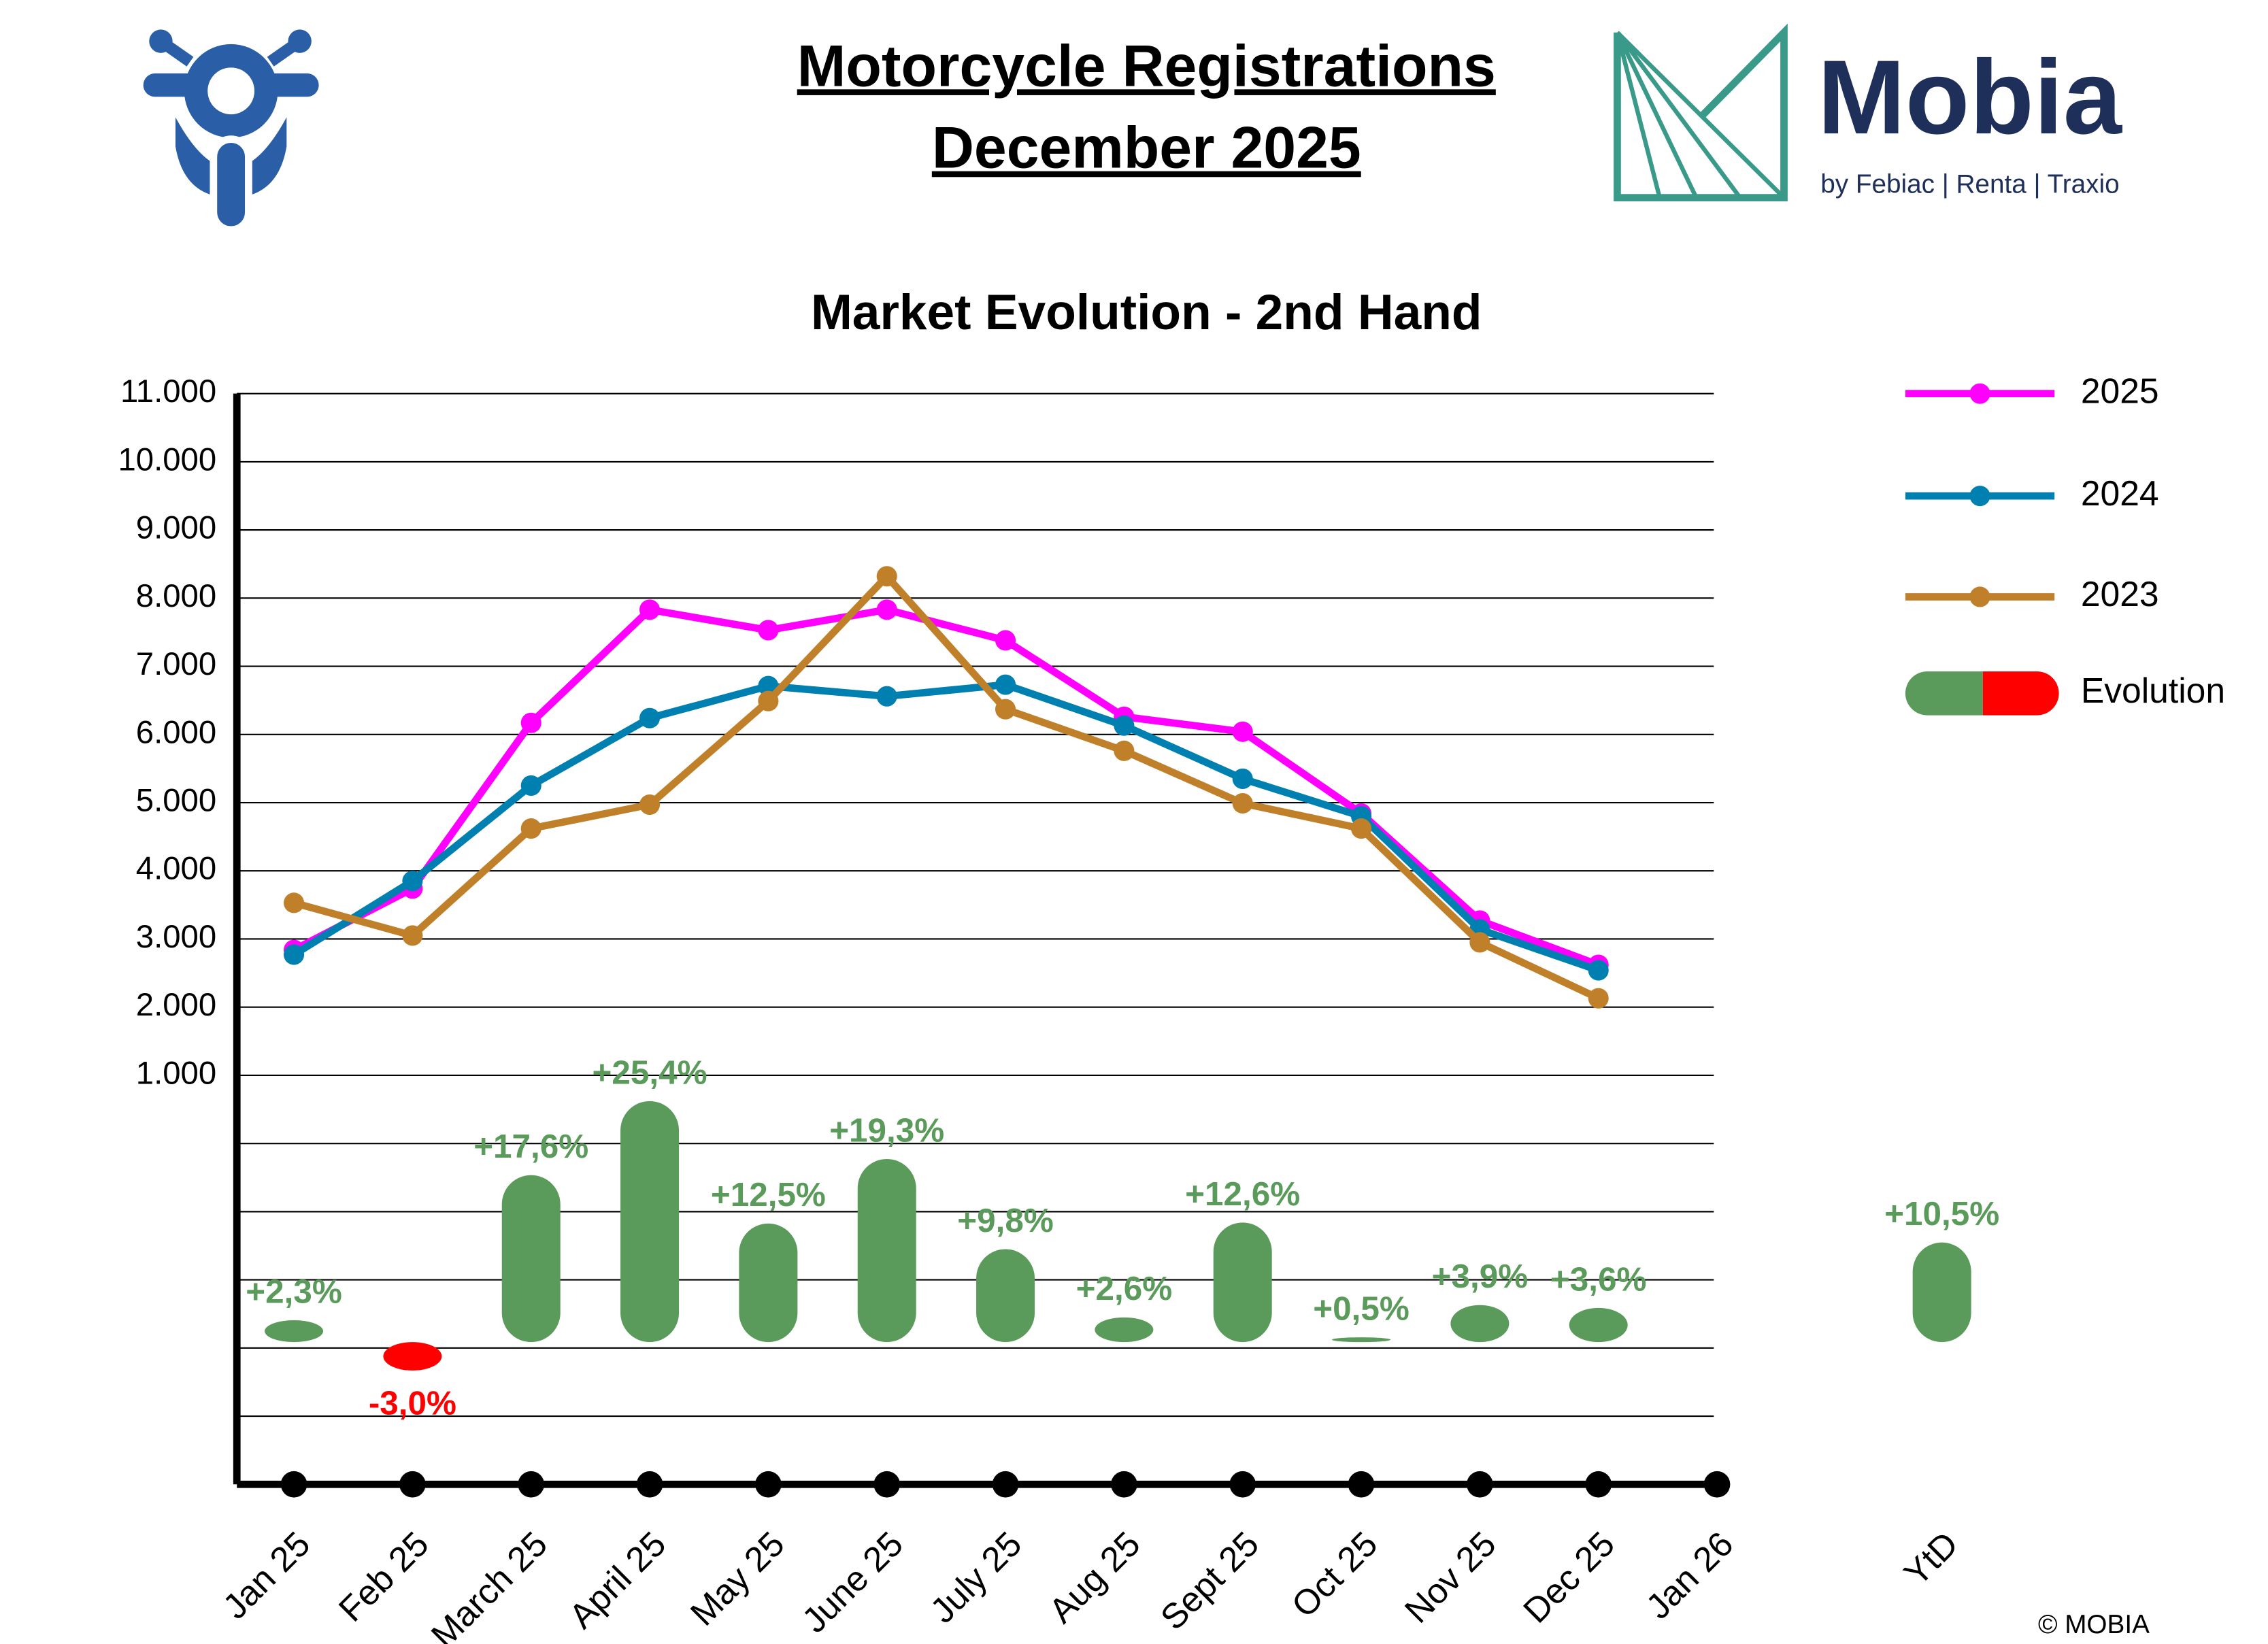 The height and width of the screenshot is (1644, 2268). I want to click on footer: © MOBIA, so click(2094, 1625).